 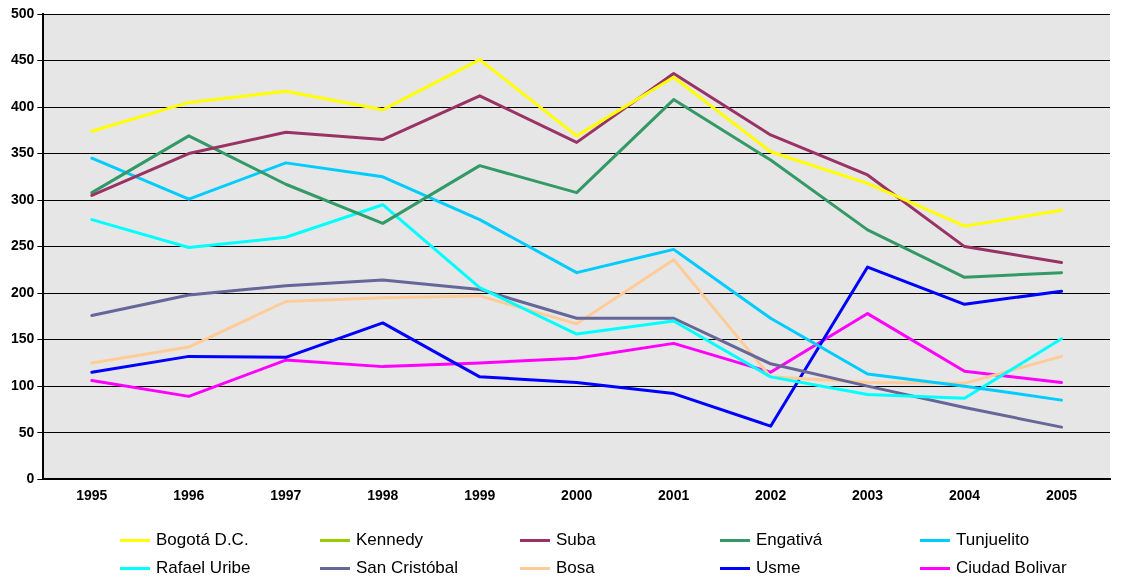 What do you see at coordinates (383, 495) in the screenshot?
I see `x-tick-label: 1998` at bounding box center [383, 495].